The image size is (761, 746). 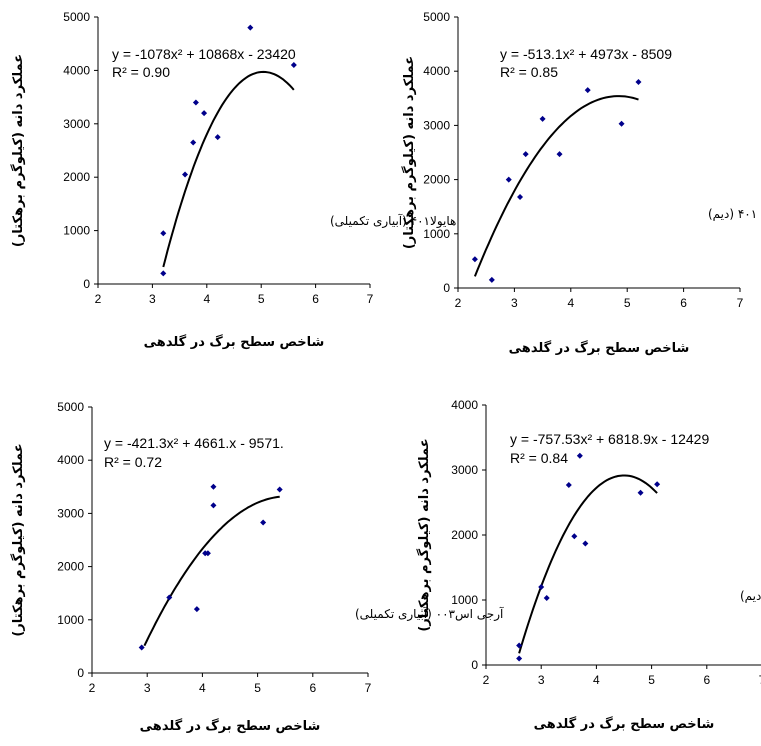 What do you see at coordinates (586, 54) in the screenshot?
I see `trend-equation: y = -513.1x² + 4973x - 8509` at bounding box center [586, 54].